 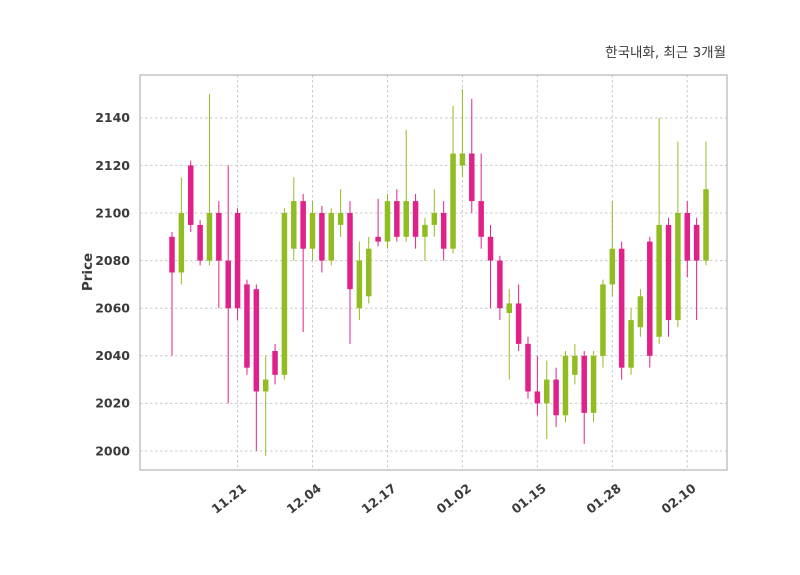 What do you see at coordinates (665, 53) in the screenshot?
I see `chart-title: 한국내화, 최근 3개월` at bounding box center [665, 53].